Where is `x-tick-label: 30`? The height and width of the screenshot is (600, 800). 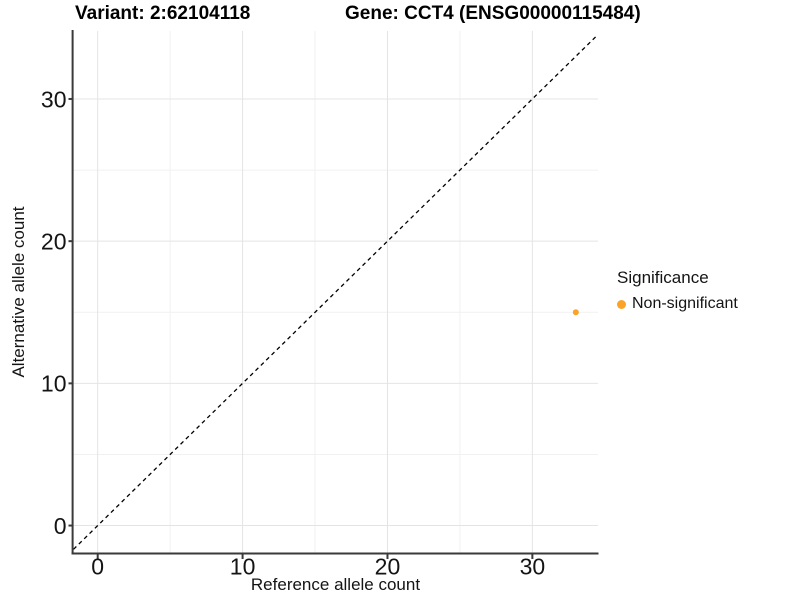 x-tick-label: 30 is located at coordinates (533, 567).